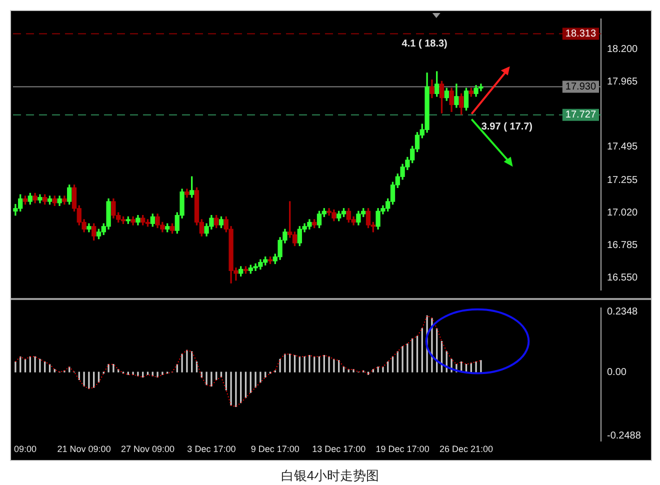 Image resolution: width=660 pixels, height=485 pixels. Describe the element at coordinates (25, 449) in the screenshot. I see `x-tick-label: 09:00` at that location.